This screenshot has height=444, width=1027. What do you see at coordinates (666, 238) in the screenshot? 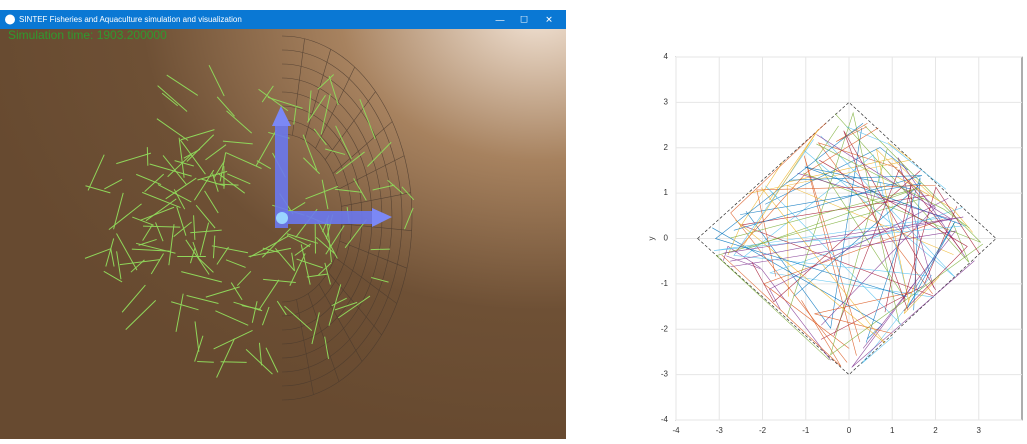
I see `y-tick-label: 0` at bounding box center [666, 238].